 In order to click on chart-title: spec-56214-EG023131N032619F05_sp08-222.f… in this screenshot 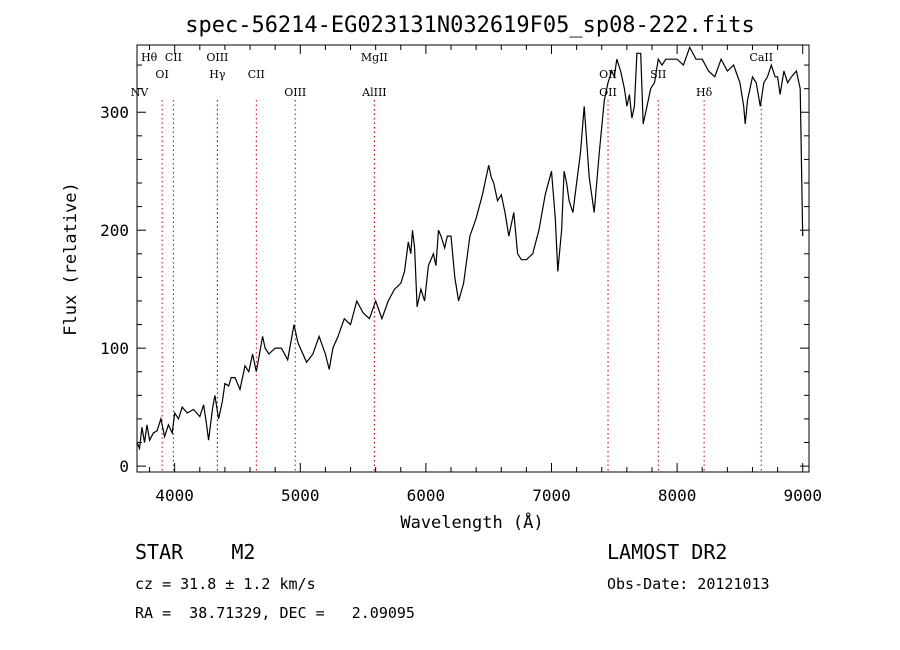, I will do `click(470, 25)`.